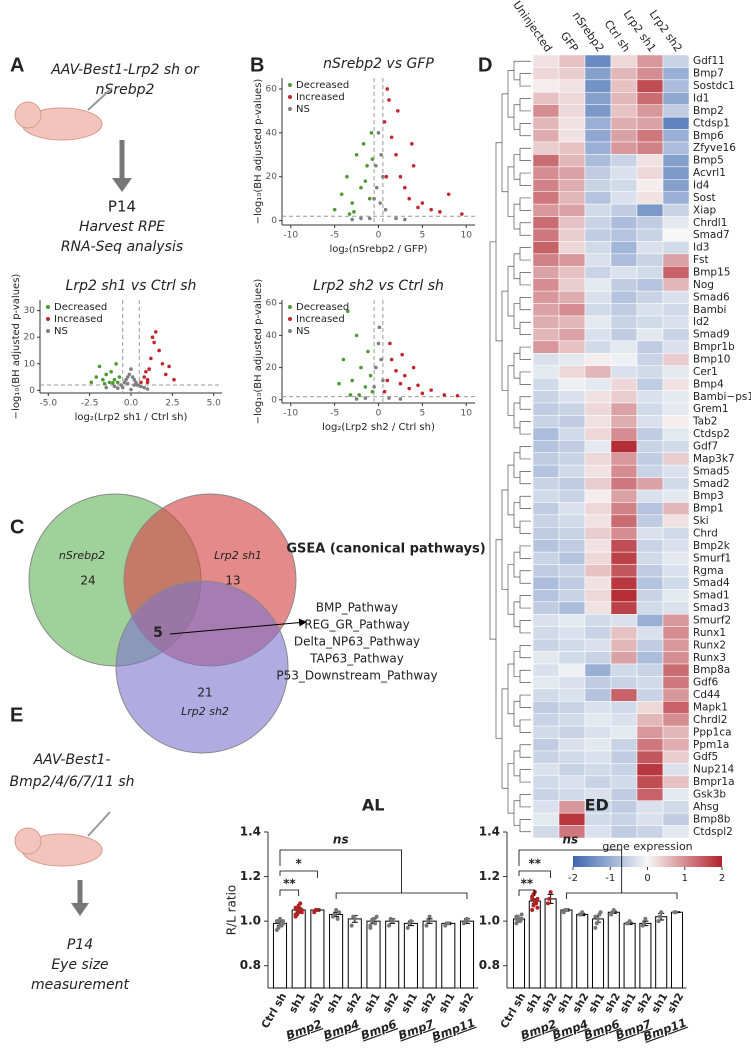 The image size is (751, 1052). I want to click on group-label: Bmp2, so click(304, 1030).